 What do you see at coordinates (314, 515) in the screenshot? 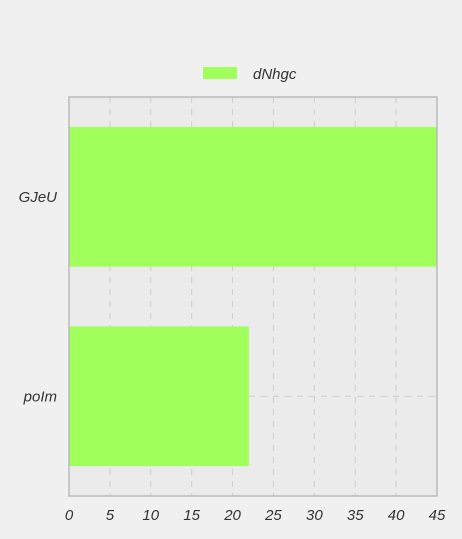
I see `x-tick-label: 30` at bounding box center [314, 515].